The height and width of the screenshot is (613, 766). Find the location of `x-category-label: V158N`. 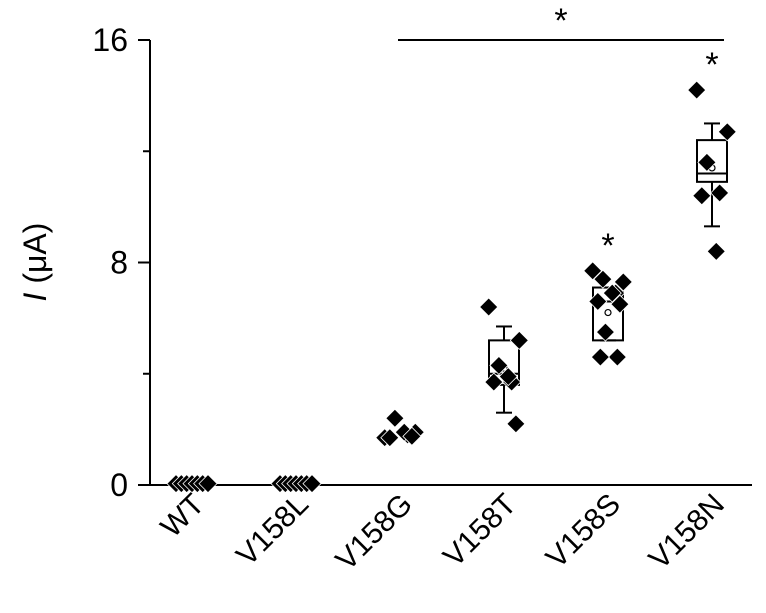

x-category-label: V158N is located at coordinates (687, 532).